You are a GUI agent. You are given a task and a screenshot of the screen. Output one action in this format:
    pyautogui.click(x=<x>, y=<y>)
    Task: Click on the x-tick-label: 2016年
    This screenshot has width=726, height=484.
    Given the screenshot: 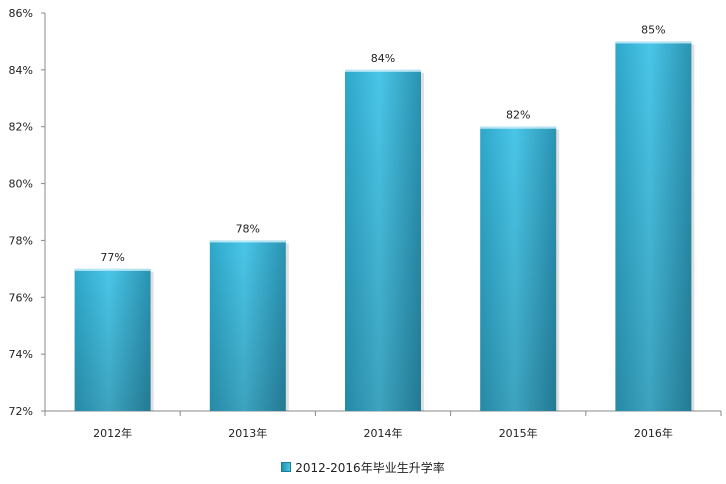 What is the action you would take?
    pyautogui.click(x=653, y=433)
    